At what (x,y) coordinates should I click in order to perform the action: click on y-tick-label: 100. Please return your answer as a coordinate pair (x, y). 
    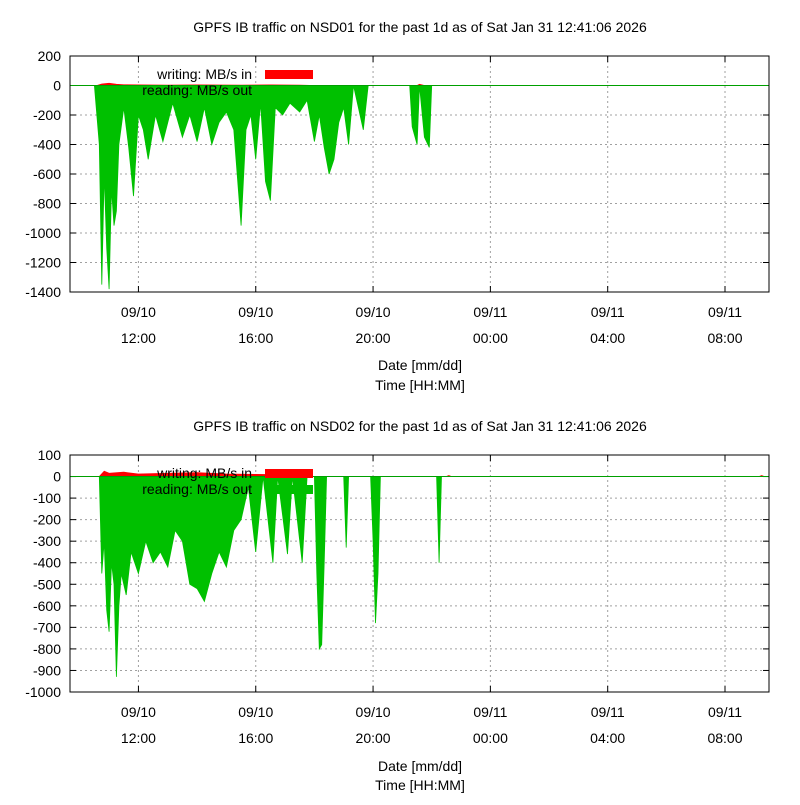
    Looking at the image, I should click on (50, 455).